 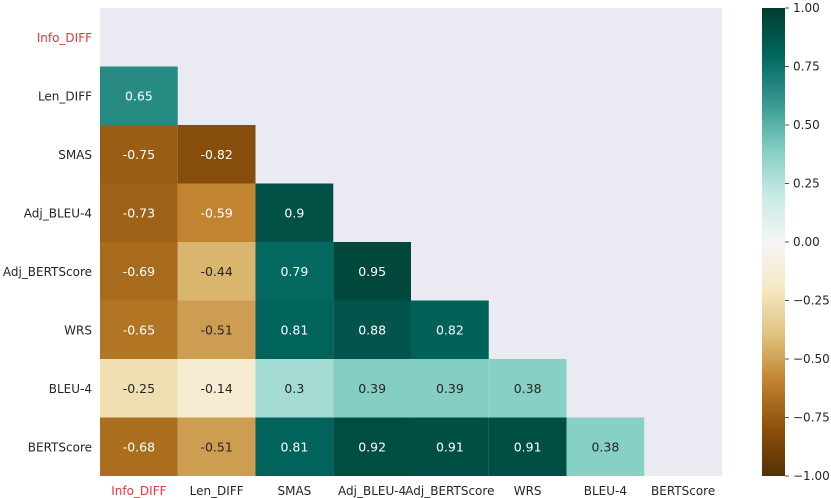 I want to click on x-tick-label-info-diff: Info_DIFF, so click(x=138, y=491).